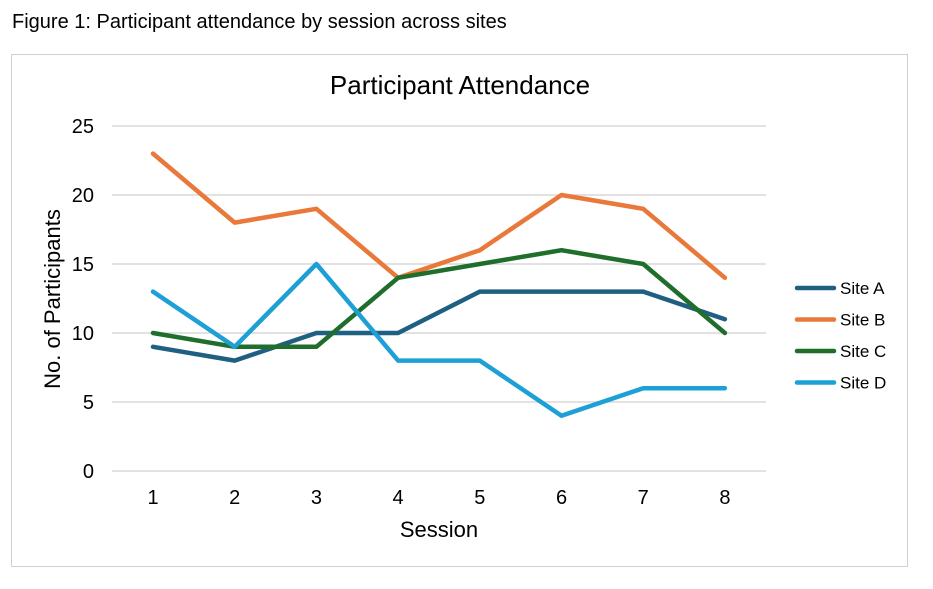  What do you see at coordinates (83, 265) in the screenshot?
I see `y-tick-label: 15` at bounding box center [83, 265].